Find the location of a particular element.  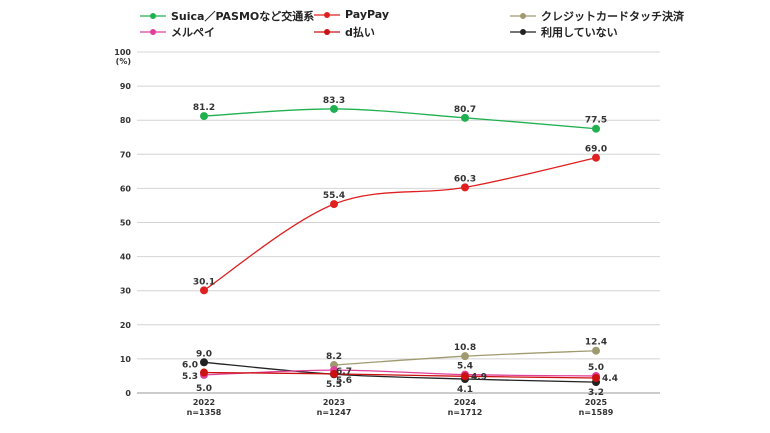

data-label: 5.4 is located at coordinates (465, 367).